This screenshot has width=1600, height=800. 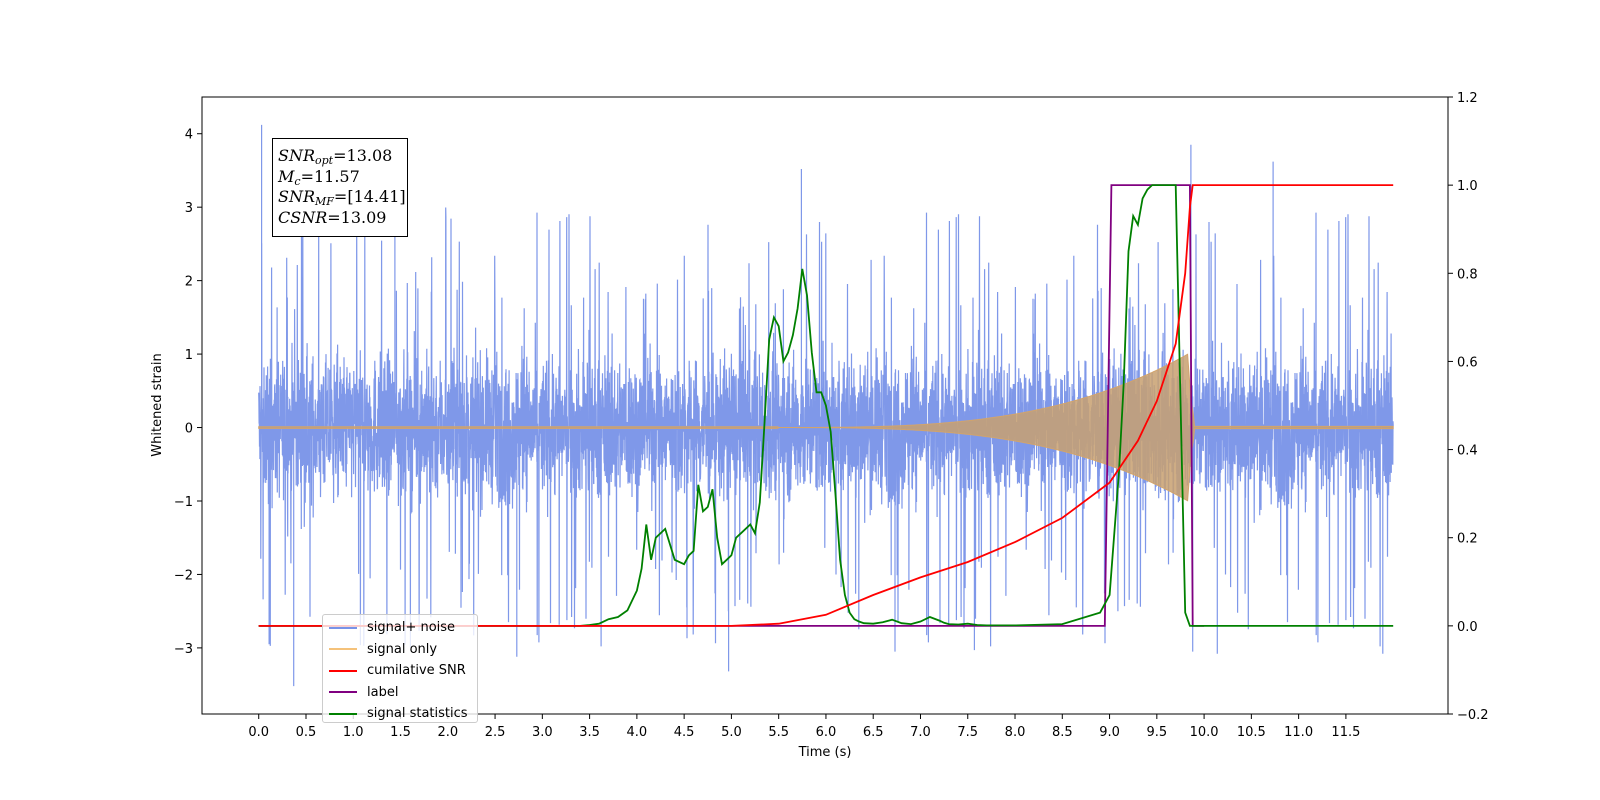 What do you see at coordinates (1298, 732) in the screenshot?
I see `x-tick-label: 11.0` at bounding box center [1298, 732].